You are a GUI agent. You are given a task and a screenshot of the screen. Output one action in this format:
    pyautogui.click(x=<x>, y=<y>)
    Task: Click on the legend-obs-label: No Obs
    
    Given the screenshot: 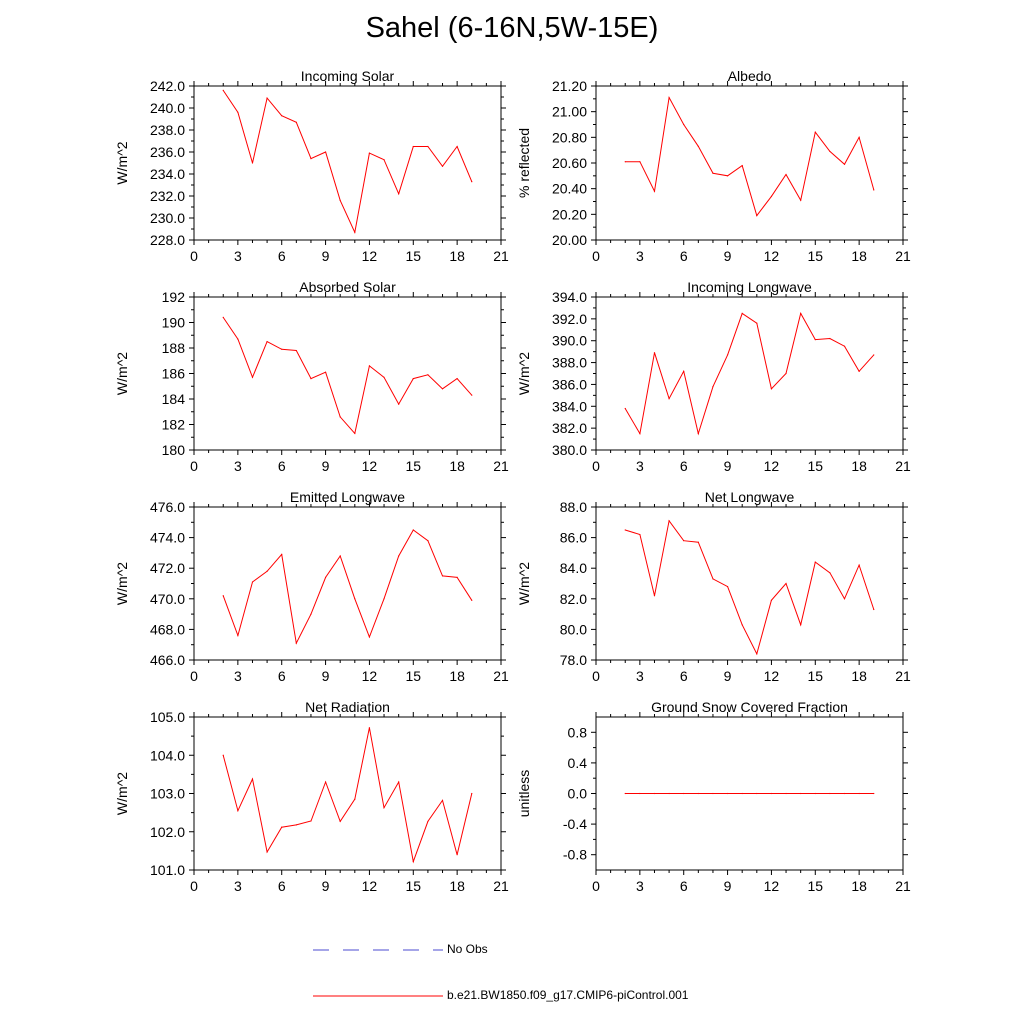 What is the action you would take?
    pyautogui.click(x=467, y=949)
    